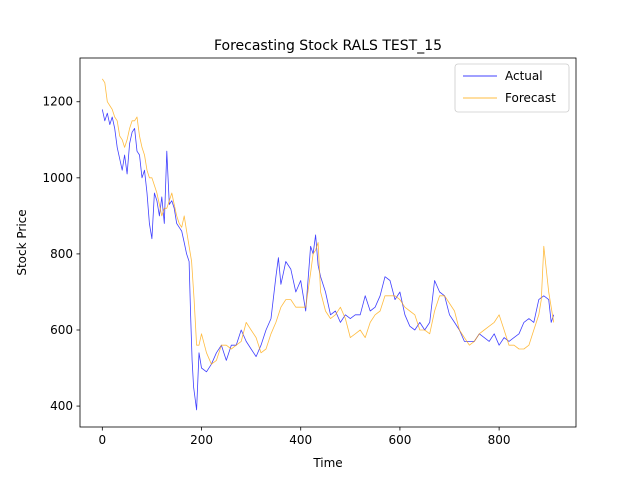 This screenshot has width=640, height=480. Describe the element at coordinates (499, 440) in the screenshot. I see `x-tick-label: 800` at that location.